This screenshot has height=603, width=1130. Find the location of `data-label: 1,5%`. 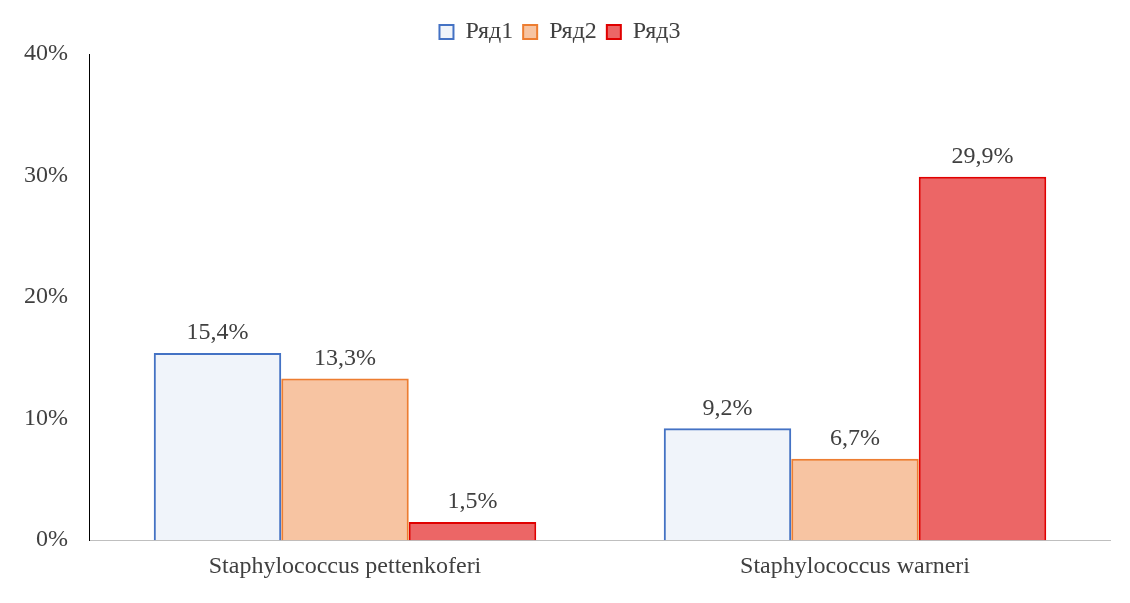

data-label: 1,5% is located at coordinates (472, 500).